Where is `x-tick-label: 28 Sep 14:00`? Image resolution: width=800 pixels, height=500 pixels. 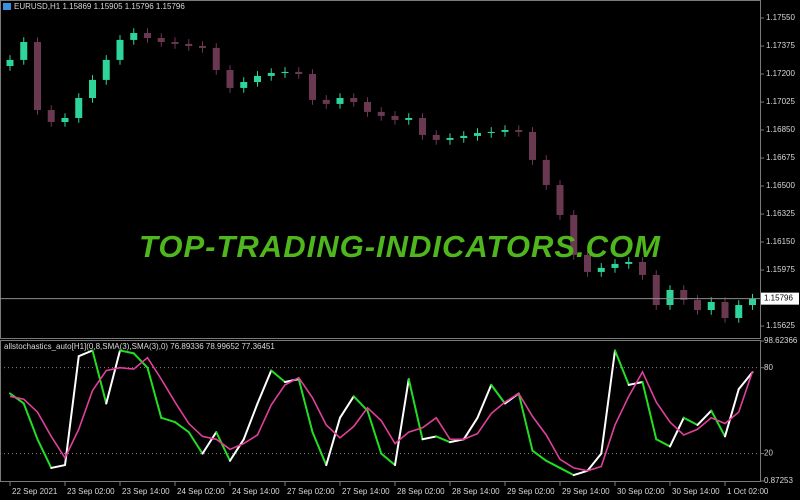
x-tick-label: 28 Sep 14:00 is located at coordinates (476, 491).